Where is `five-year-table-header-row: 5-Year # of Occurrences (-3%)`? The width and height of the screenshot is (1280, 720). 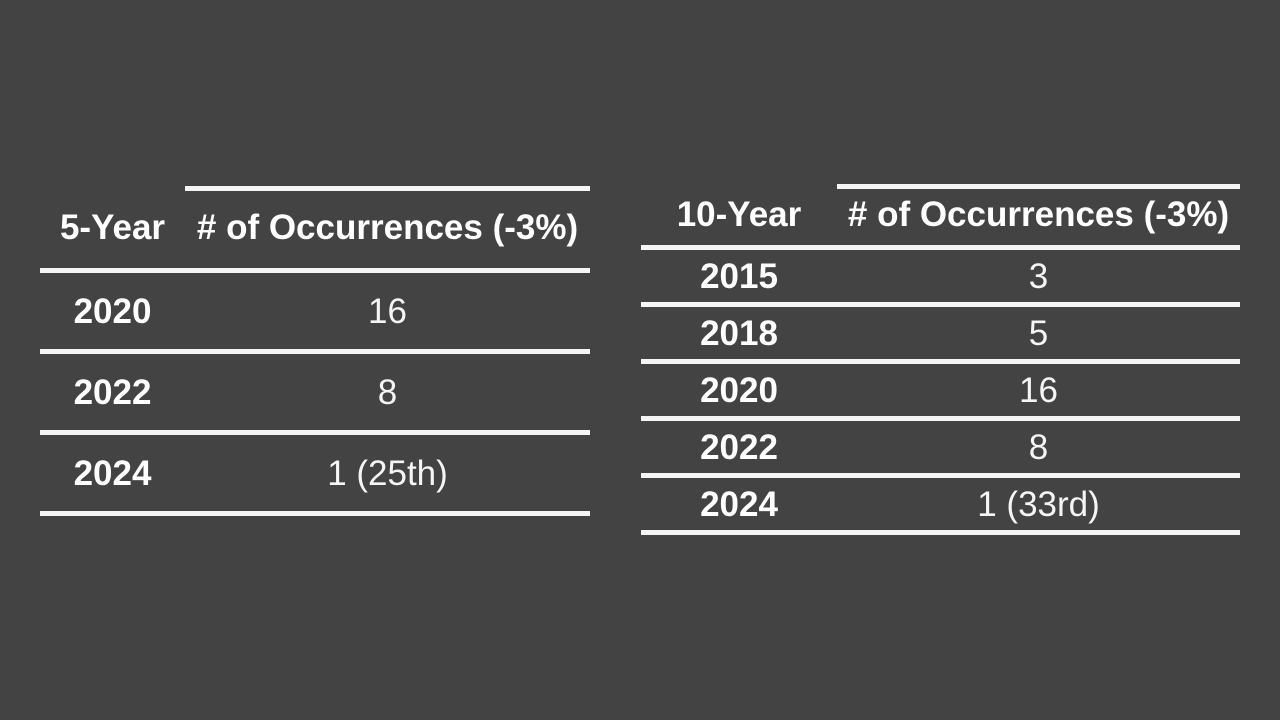 five-year-table-header-row: 5-Year # of Occurrences (-3%) is located at coordinates (315, 229).